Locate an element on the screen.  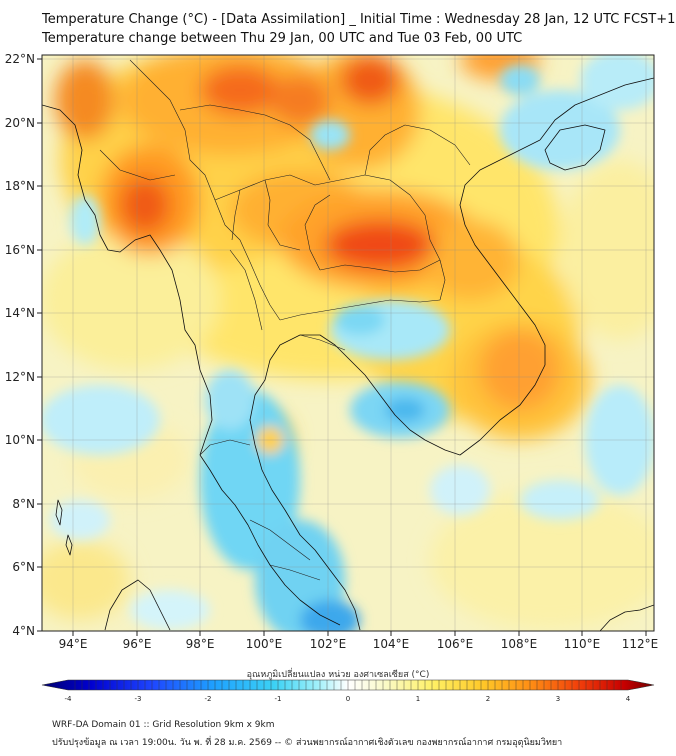
lat-tick-label: 8°N is located at coordinates (23, 504).